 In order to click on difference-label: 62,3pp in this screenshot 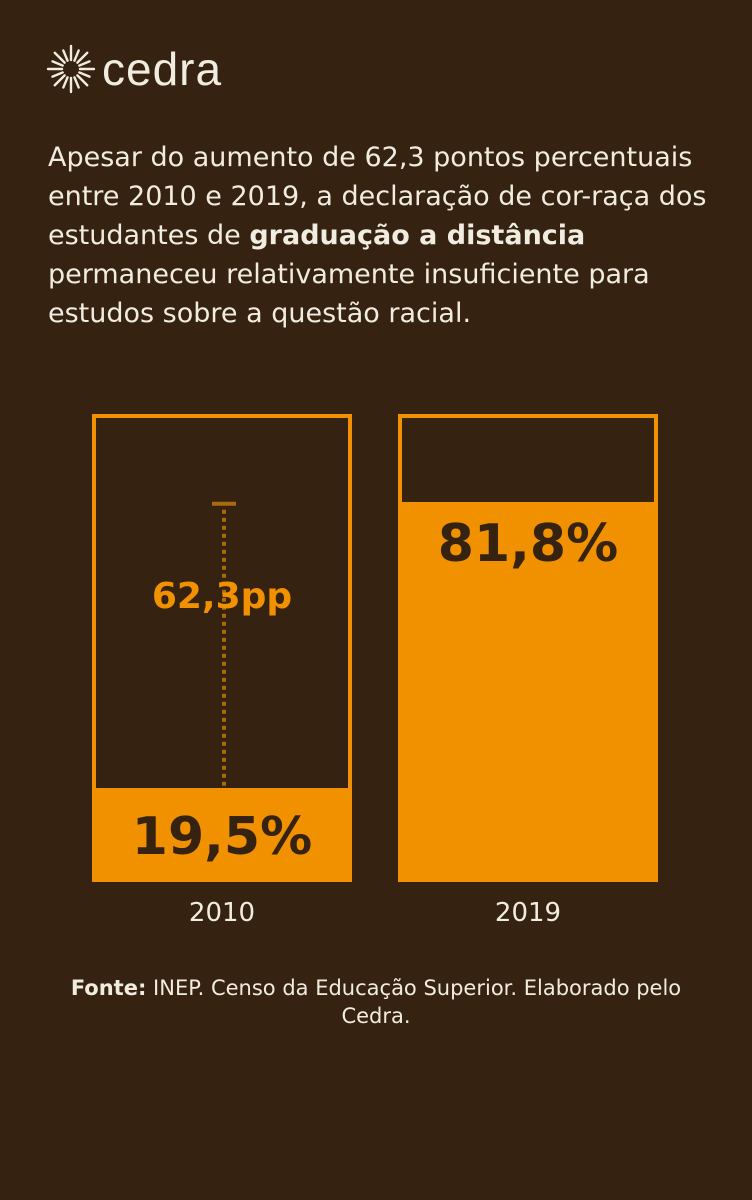, I will do `click(222, 596)`.